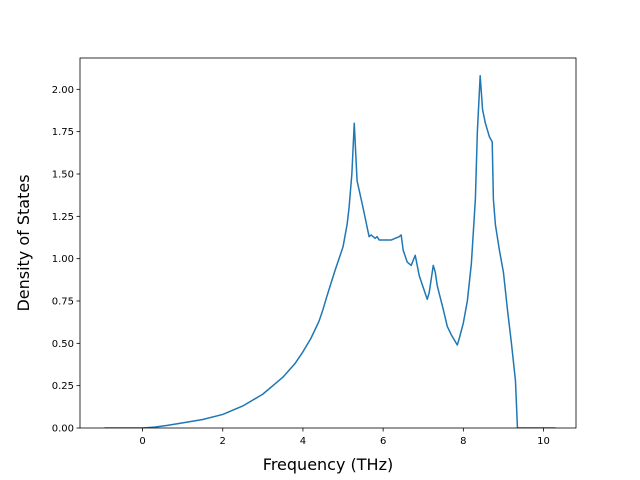 This screenshot has width=640, height=480. What do you see at coordinates (63, 386) in the screenshot?
I see `y-tick-label: 0.25` at bounding box center [63, 386].